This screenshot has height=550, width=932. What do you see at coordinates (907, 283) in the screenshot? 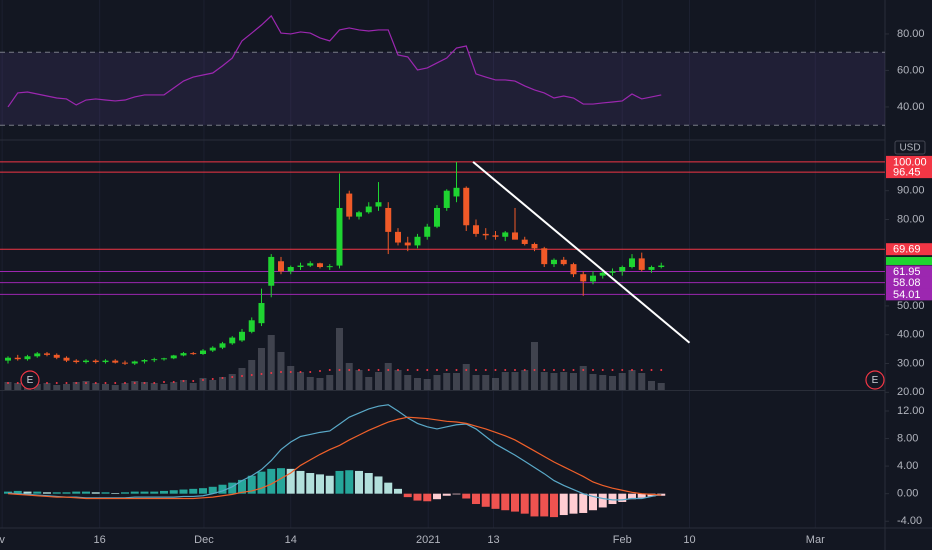
I see `price-level-label: 58.08` at bounding box center [907, 283].